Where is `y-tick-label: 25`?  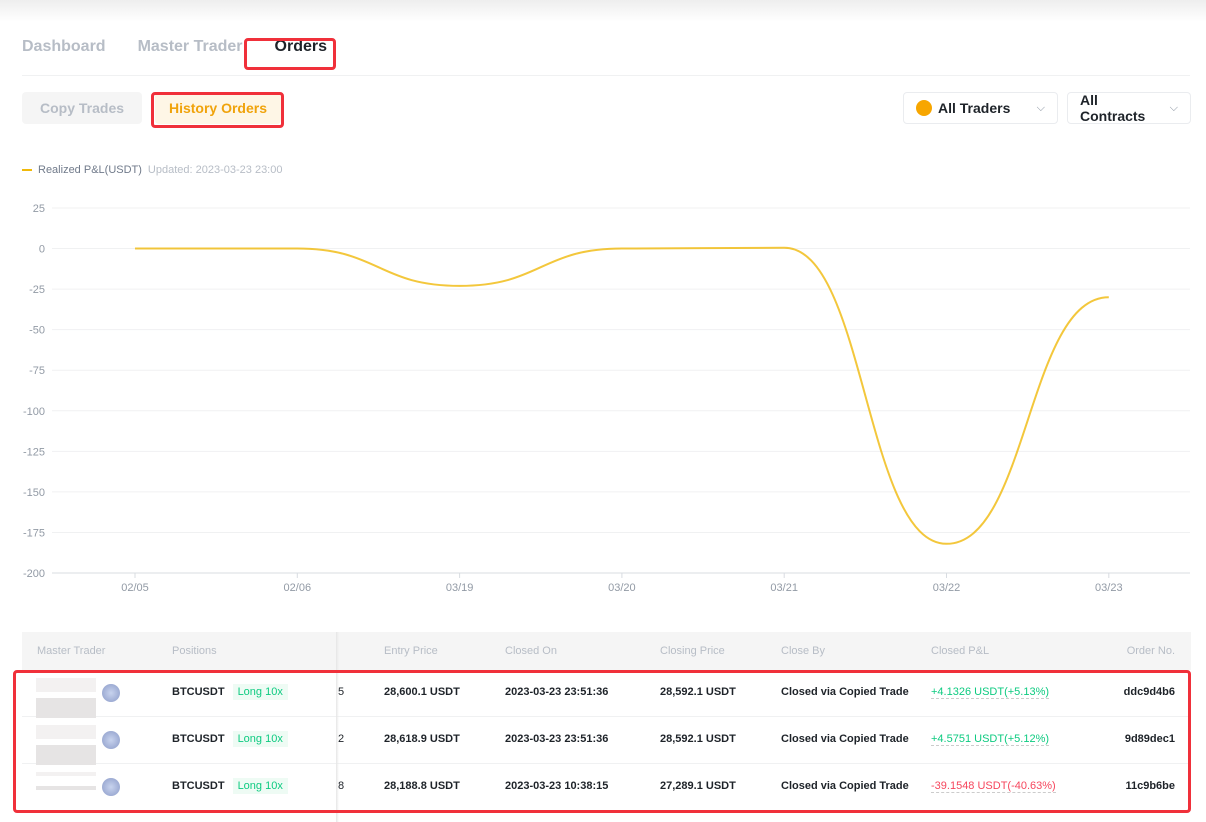 y-tick-label: 25 is located at coordinates (39, 209).